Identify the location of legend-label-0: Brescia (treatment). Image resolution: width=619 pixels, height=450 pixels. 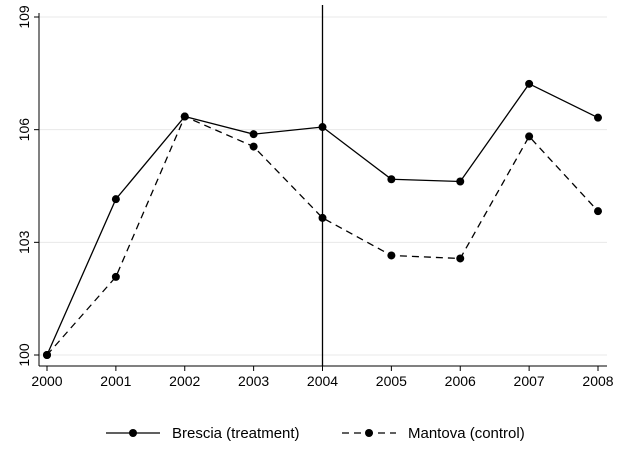
(236, 433).